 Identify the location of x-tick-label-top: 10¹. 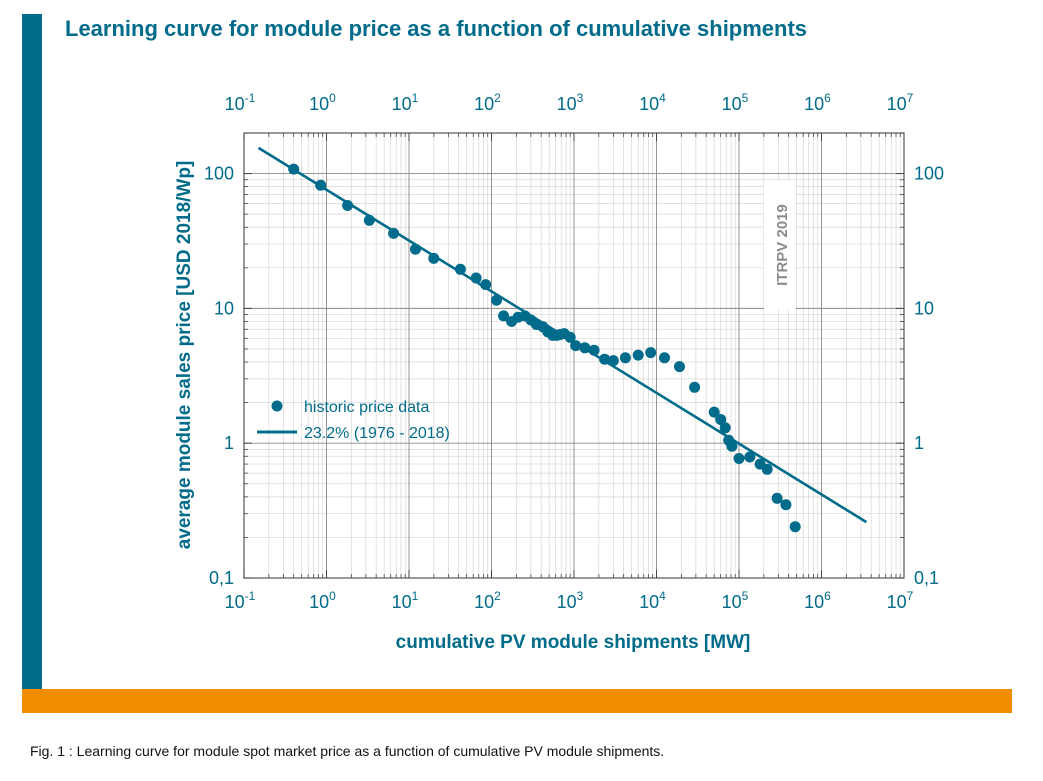
(405, 102).